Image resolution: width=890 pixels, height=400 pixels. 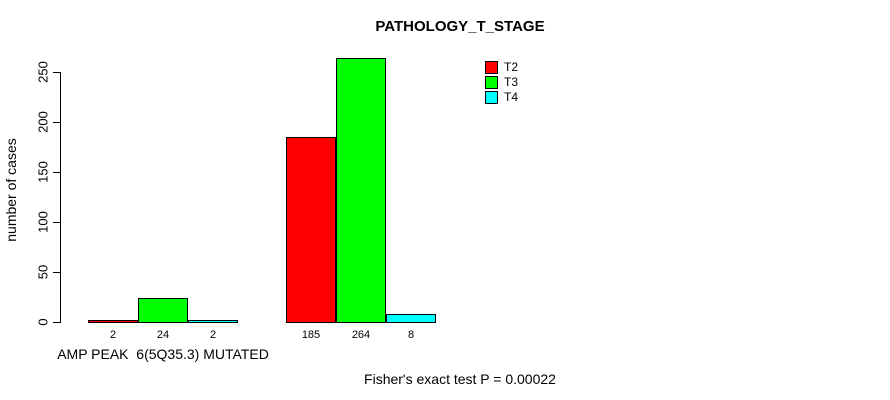 What do you see at coordinates (213, 321) in the screenshot?
I see `bar-t4-group1` at bounding box center [213, 321].